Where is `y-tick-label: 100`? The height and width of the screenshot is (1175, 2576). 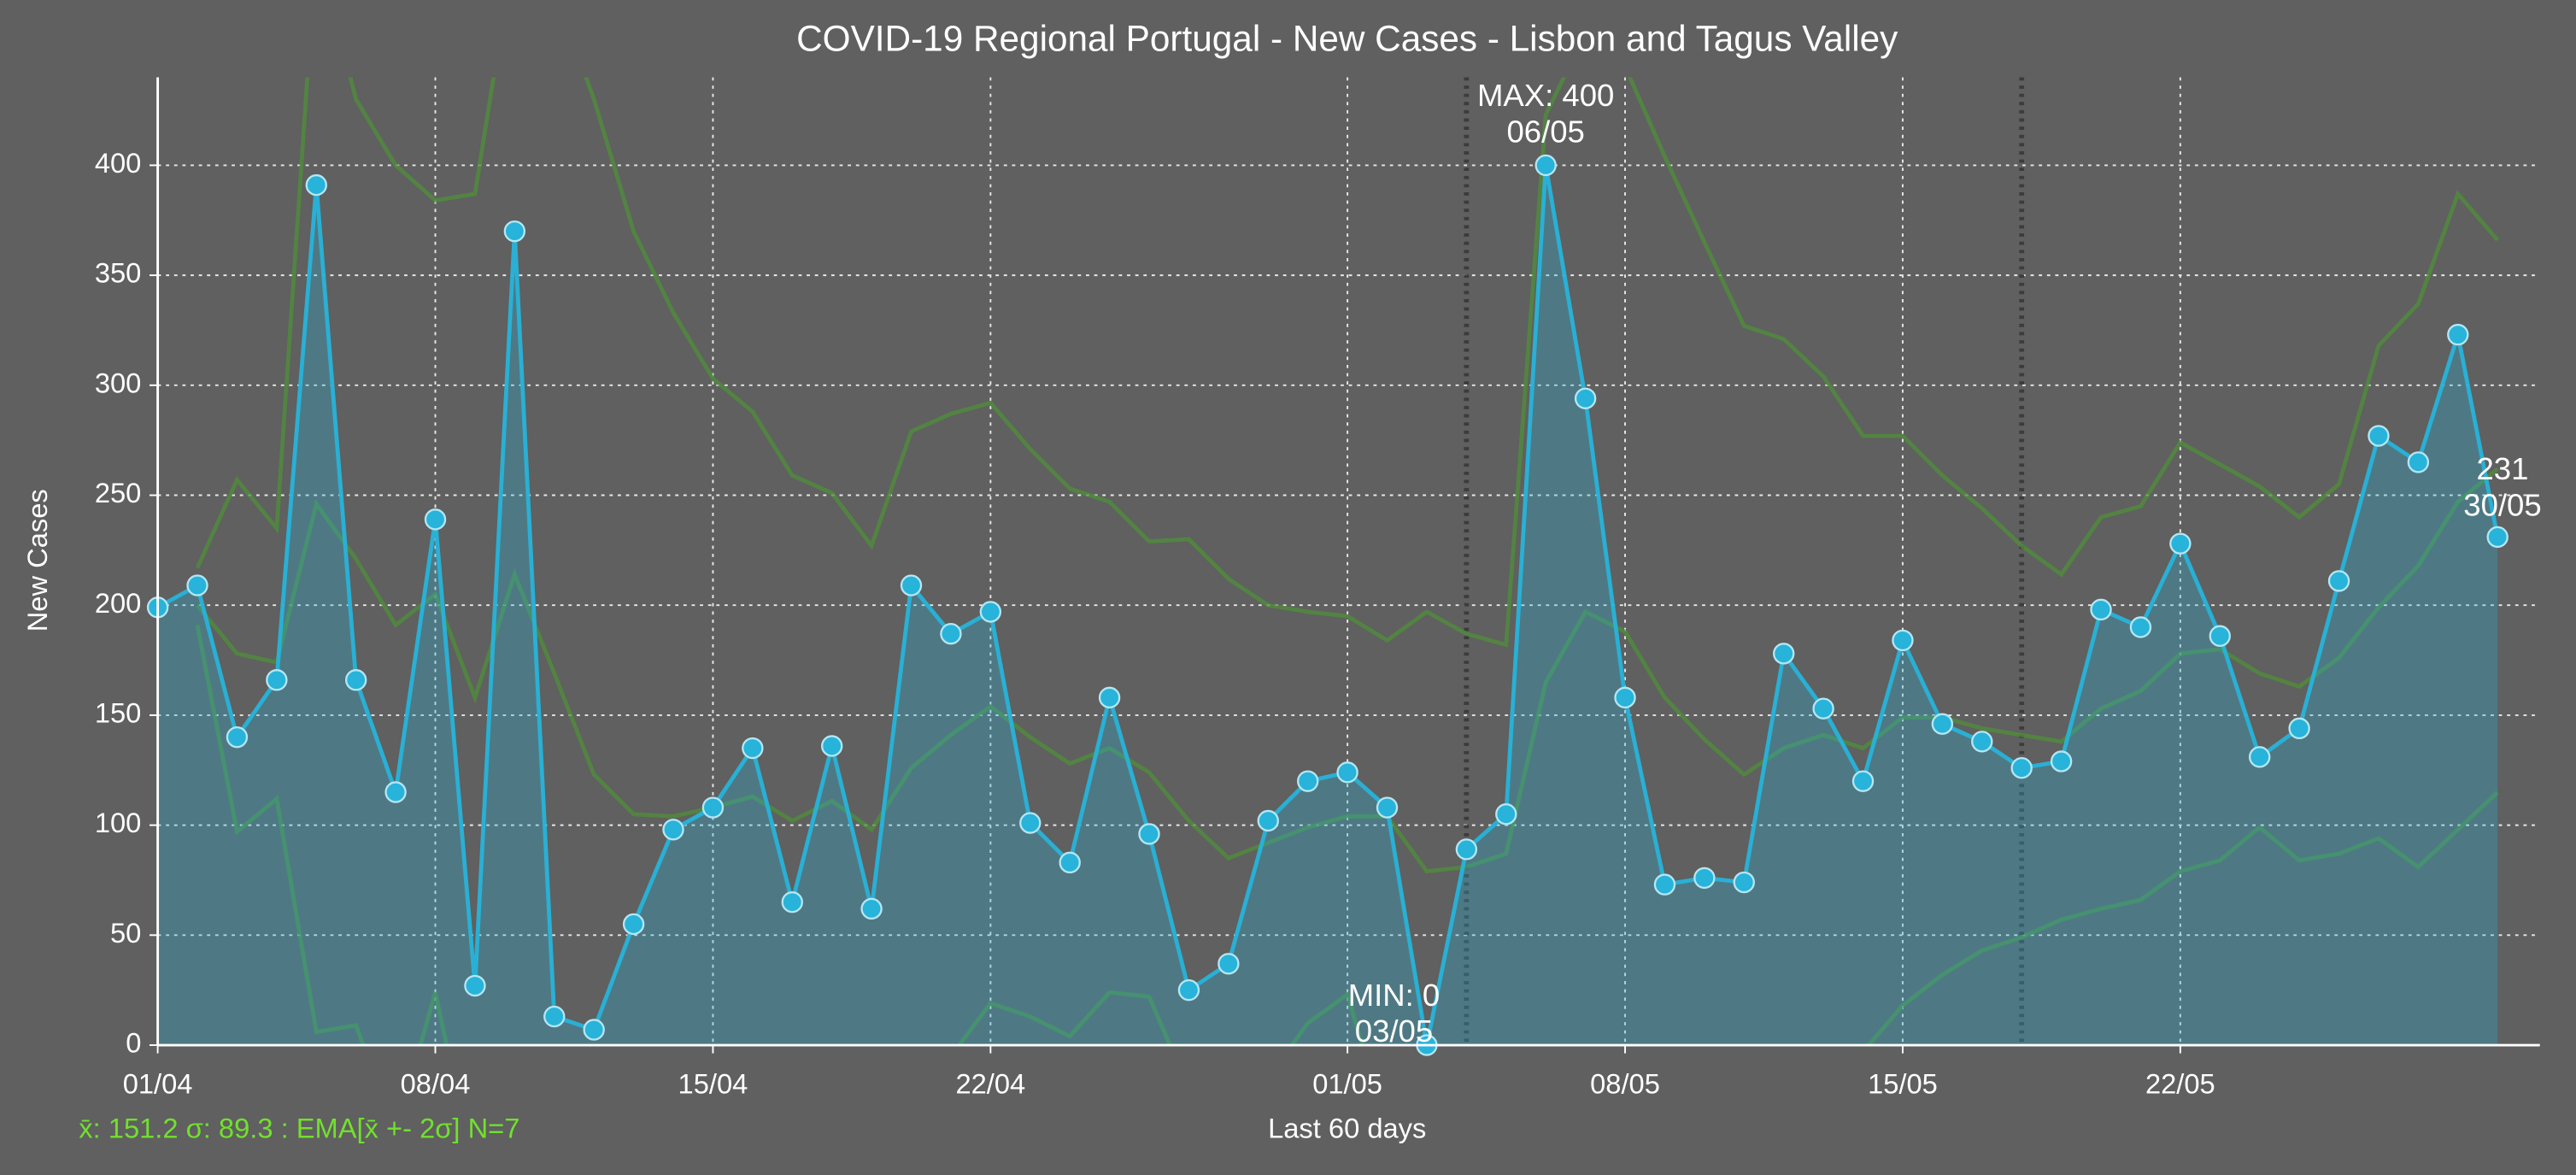
y-tick-label: 100 is located at coordinates (119, 822).